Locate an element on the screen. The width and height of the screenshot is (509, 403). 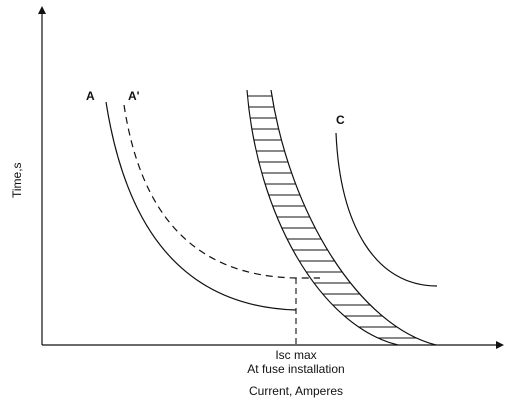
curve-c is located at coordinates (386, 209).